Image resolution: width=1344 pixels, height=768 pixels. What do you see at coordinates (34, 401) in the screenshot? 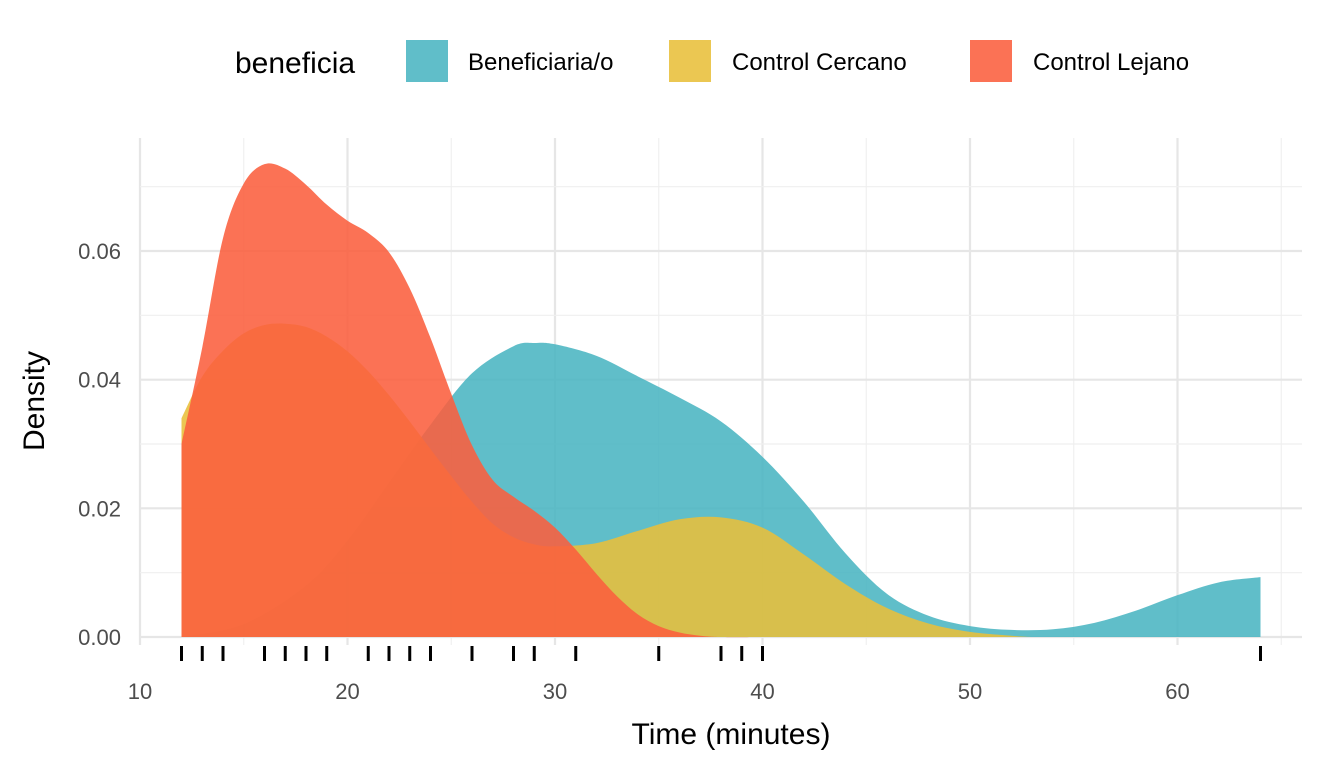
I see `y-axis-title: Density` at bounding box center [34, 401].